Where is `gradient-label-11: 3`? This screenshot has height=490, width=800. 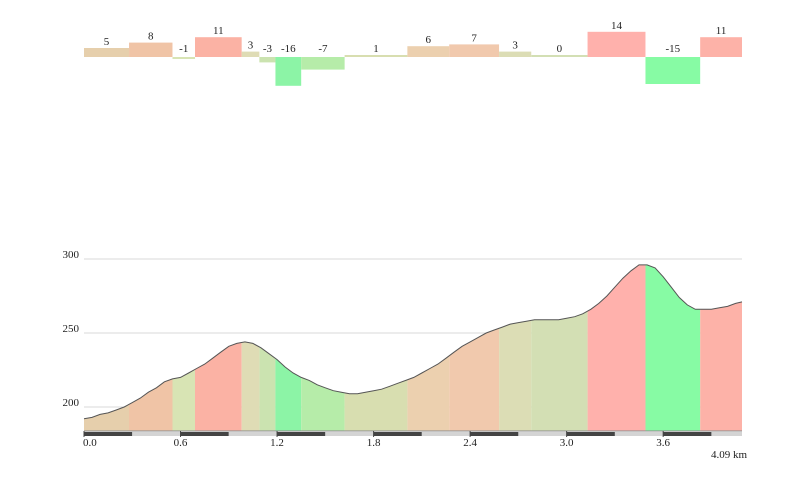
gradient-label-11: 3 is located at coordinates (515, 46).